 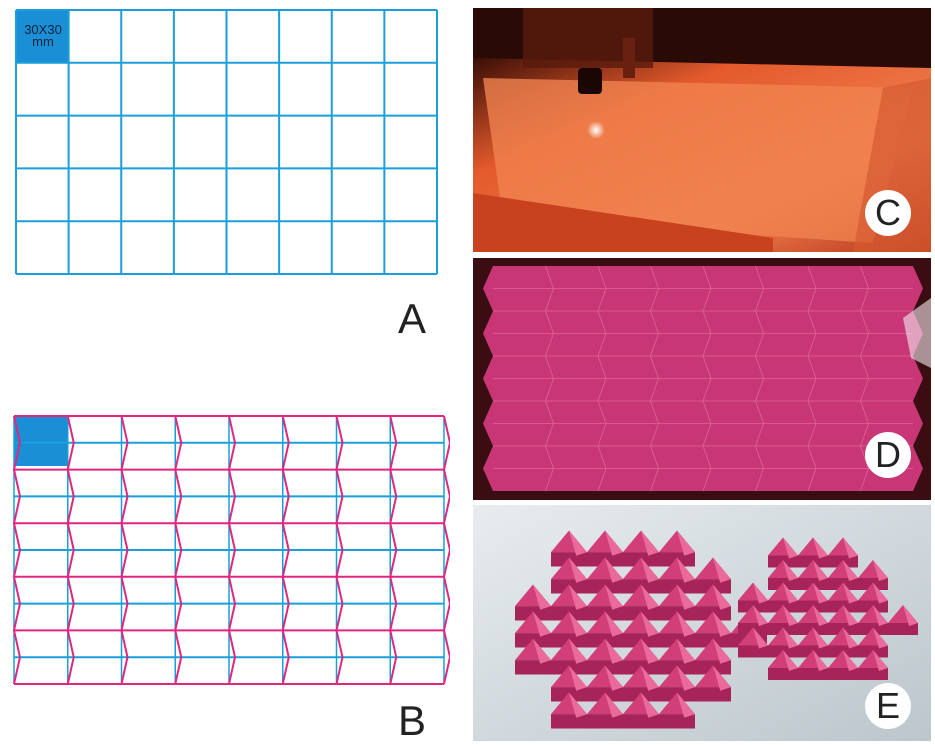 What do you see at coordinates (888, 455) in the screenshot?
I see `panel-label-d: D` at bounding box center [888, 455].